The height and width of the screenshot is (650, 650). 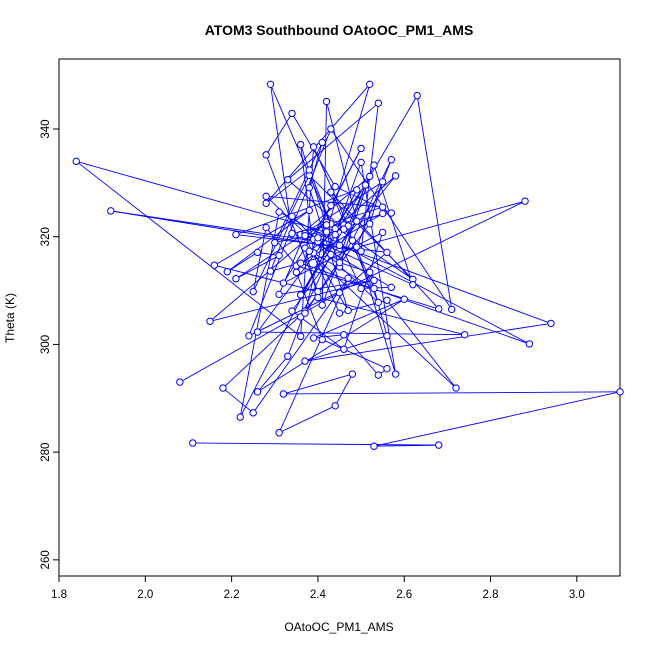 What do you see at coordinates (318, 588) in the screenshot?
I see `x-axis: 1.8 2.0 2.2 2.4 2.6 2.8 3.0` at bounding box center [318, 588].